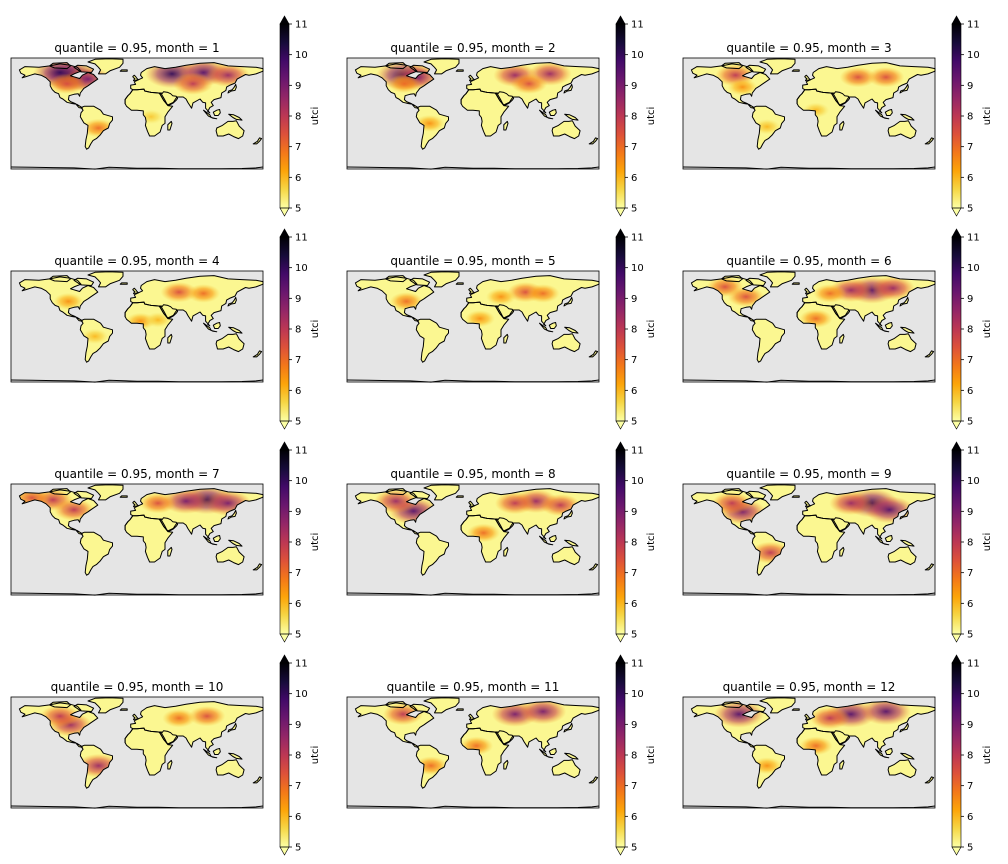  I want to click on map-svg: quantile = 0.95, month = 12 5 6 7 8 9 10 11 utci, so click(837, 755).